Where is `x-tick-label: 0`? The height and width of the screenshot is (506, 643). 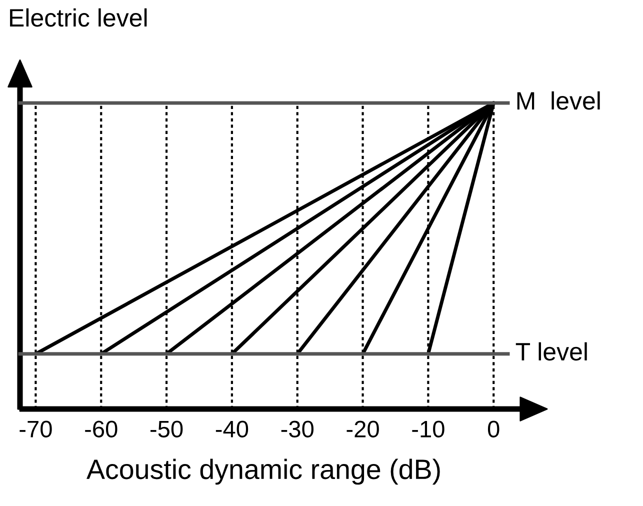 x-tick-label: 0 is located at coordinates (494, 429).